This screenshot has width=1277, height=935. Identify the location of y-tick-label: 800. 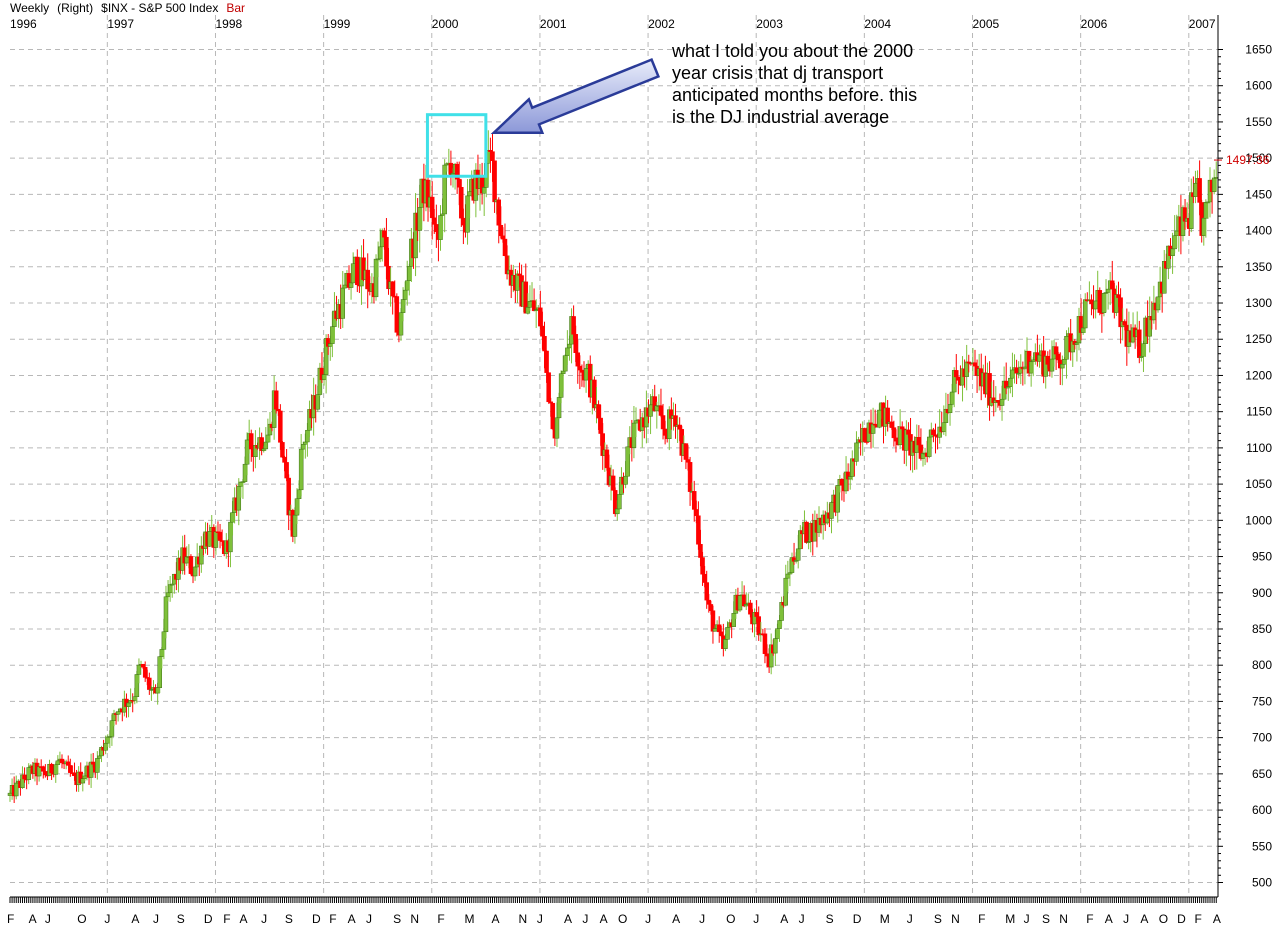
(1262, 665).